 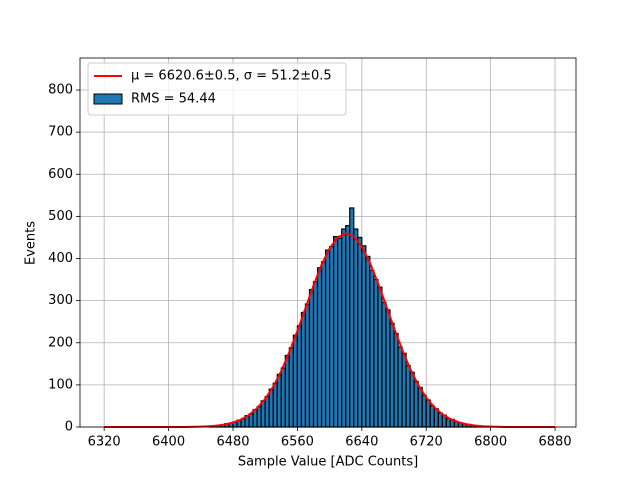 What do you see at coordinates (104, 442) in the screenshot?
I see `x-tick-label: 6320` at bounding box center [104, 442].